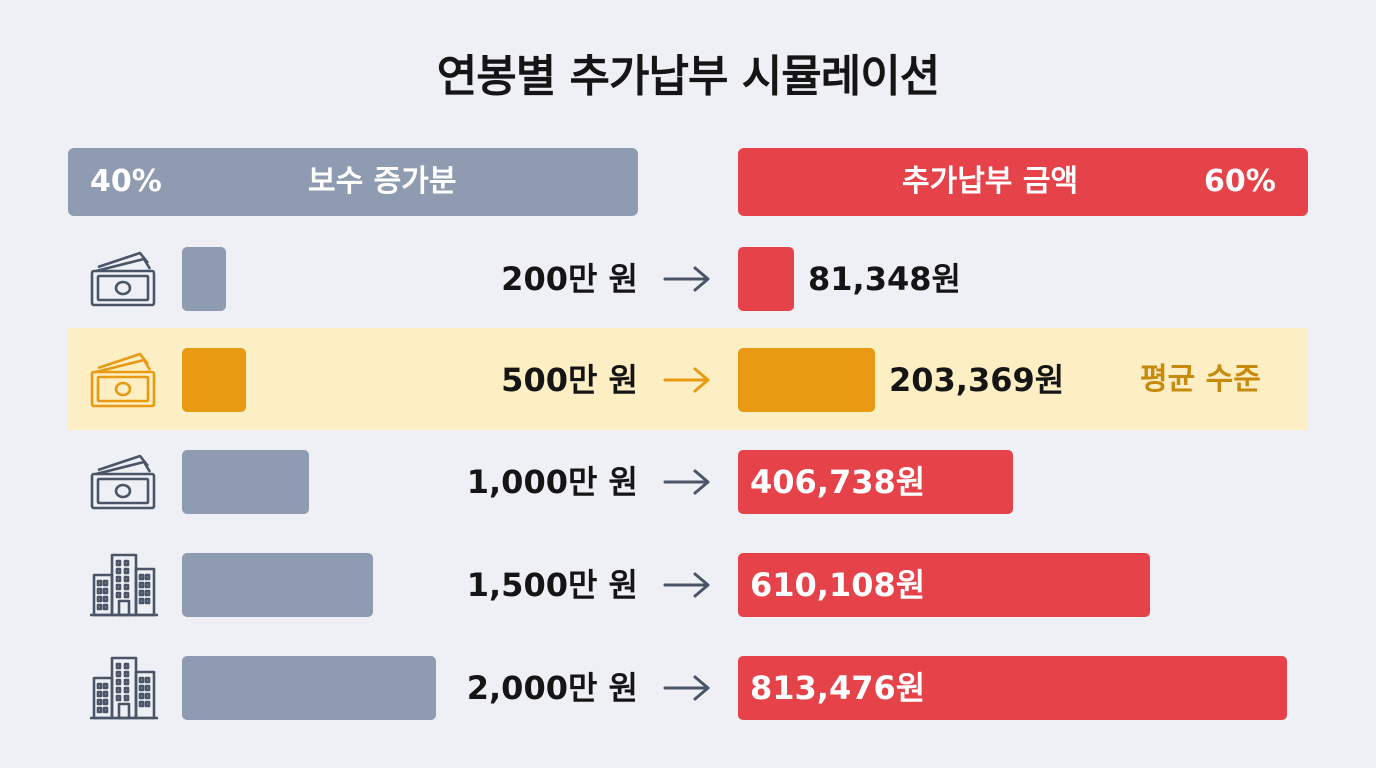 The height and width of the screenshot is (768, 1376). What do you see at coordinates (990, 181) in the screenshot?
I see `right-header-label: 추가납부 금액` at bounding box center [990, 181].